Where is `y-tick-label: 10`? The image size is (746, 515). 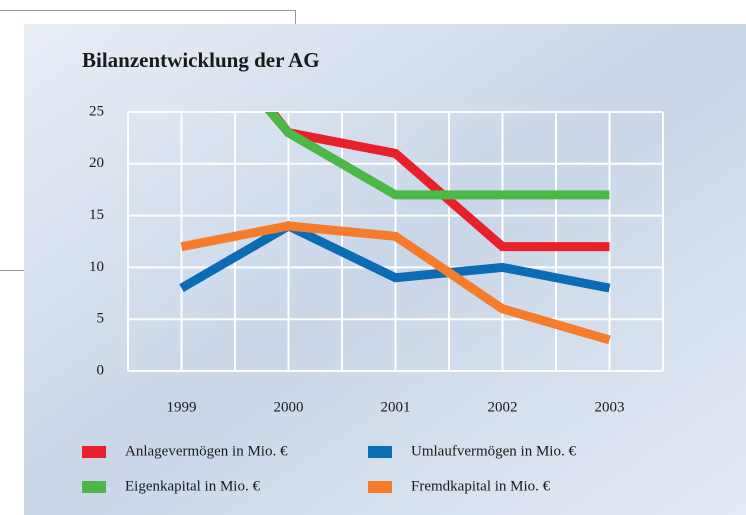
y-tick-label: 10 is located at coordinates (96, 267).